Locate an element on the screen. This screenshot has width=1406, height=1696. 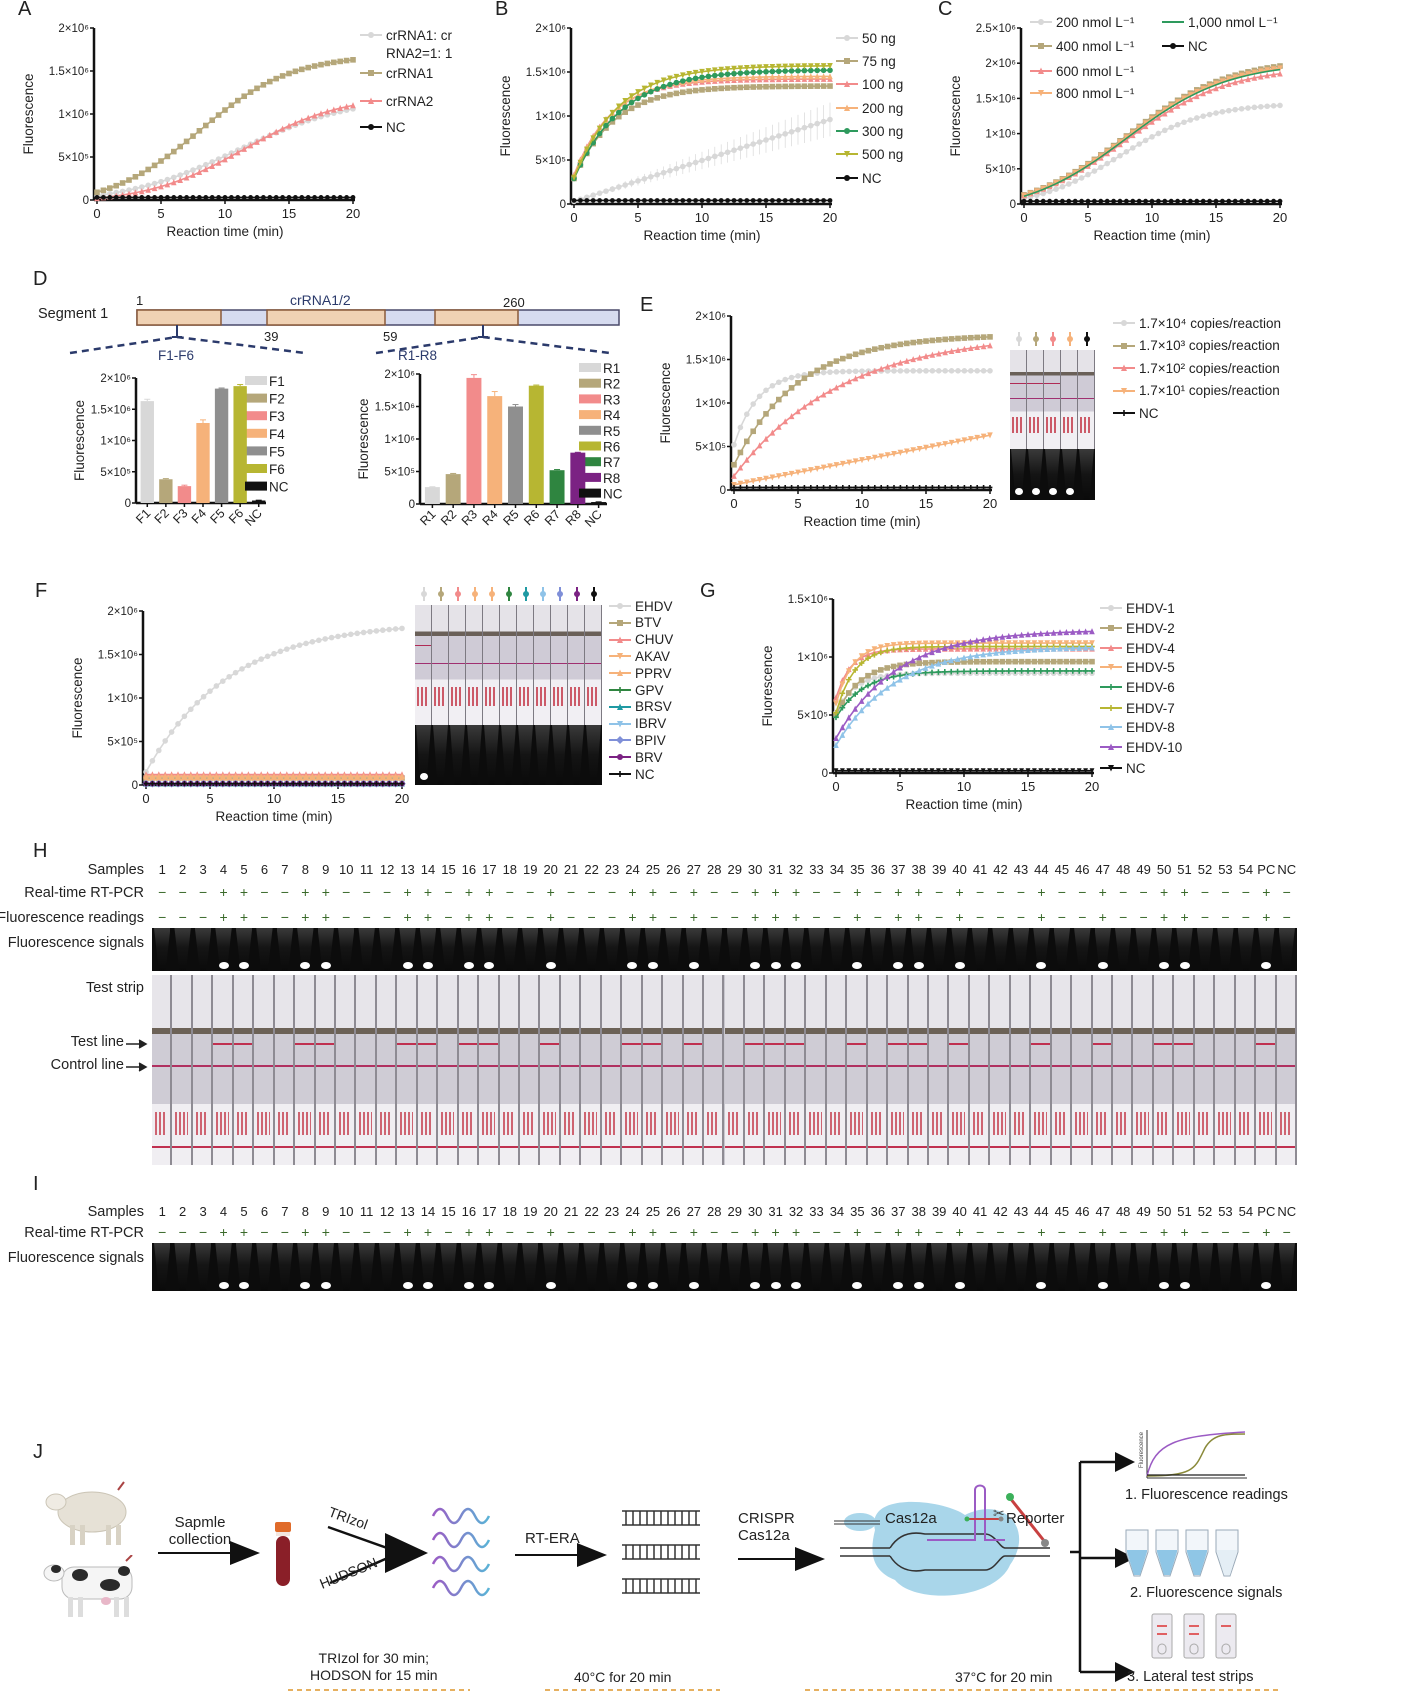
y-tick-label: 2×10⁶ is located at coordinates (1000, 64).